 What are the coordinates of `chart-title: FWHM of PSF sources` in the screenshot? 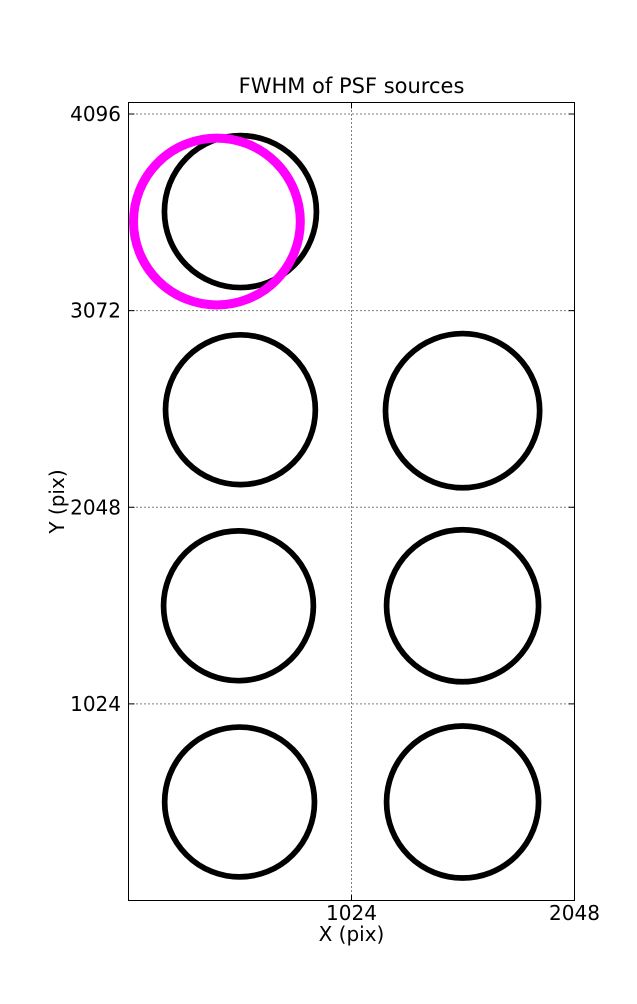 It's located at (352, 86).